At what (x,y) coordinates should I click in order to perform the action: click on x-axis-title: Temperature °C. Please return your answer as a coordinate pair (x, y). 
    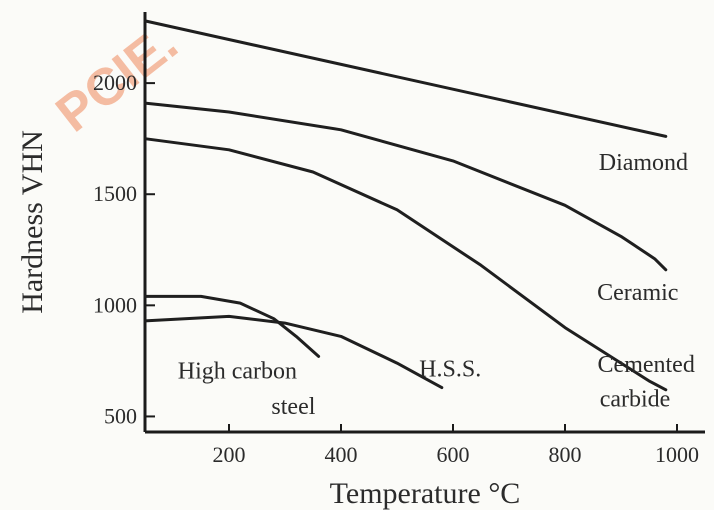
    Looking at the image, I should click on (425, 493).